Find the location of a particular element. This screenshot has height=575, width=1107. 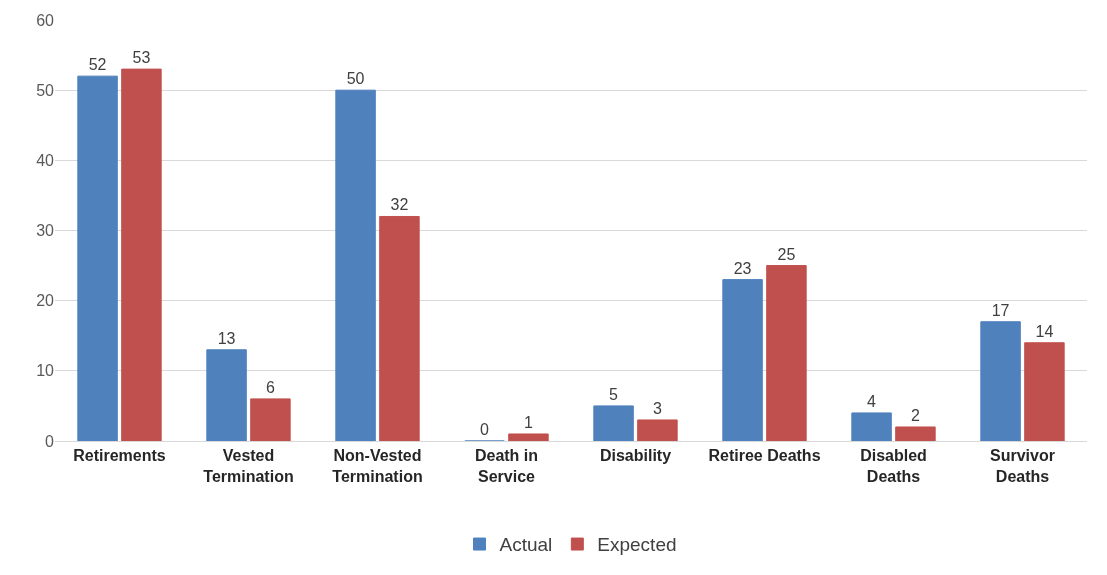

data-label: 52 is located at coordinates (97, 65).